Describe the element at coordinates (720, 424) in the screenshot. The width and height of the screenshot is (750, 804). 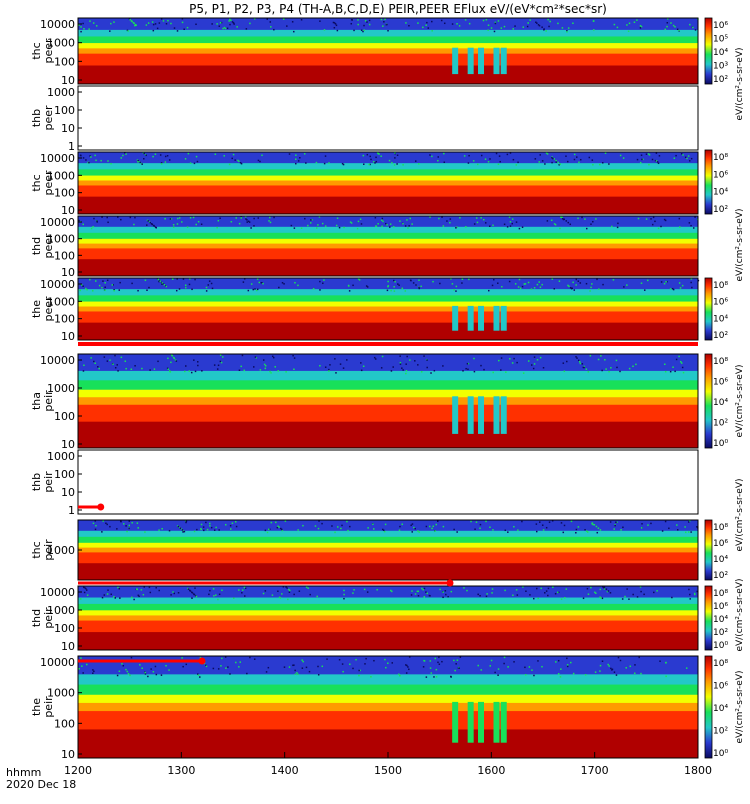
I see `colorbar-5-tick: 10²` at that location.